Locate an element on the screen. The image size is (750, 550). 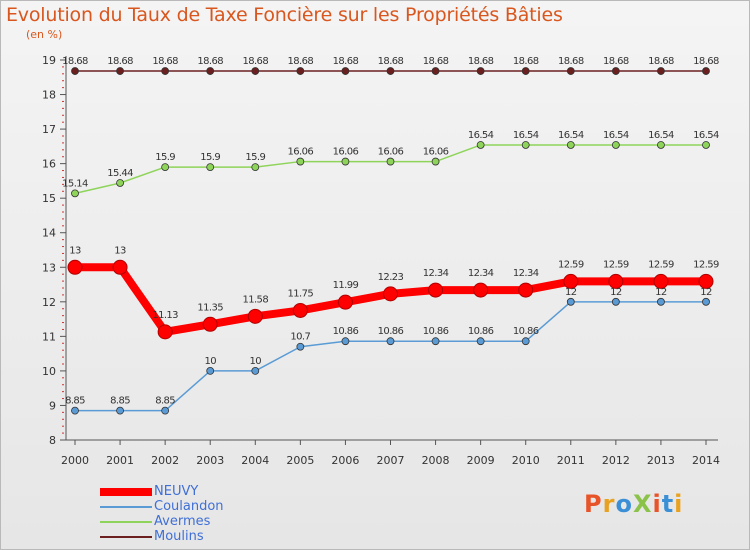
data-label-neuvy: 11.13 is located at coordinates (165, 315).